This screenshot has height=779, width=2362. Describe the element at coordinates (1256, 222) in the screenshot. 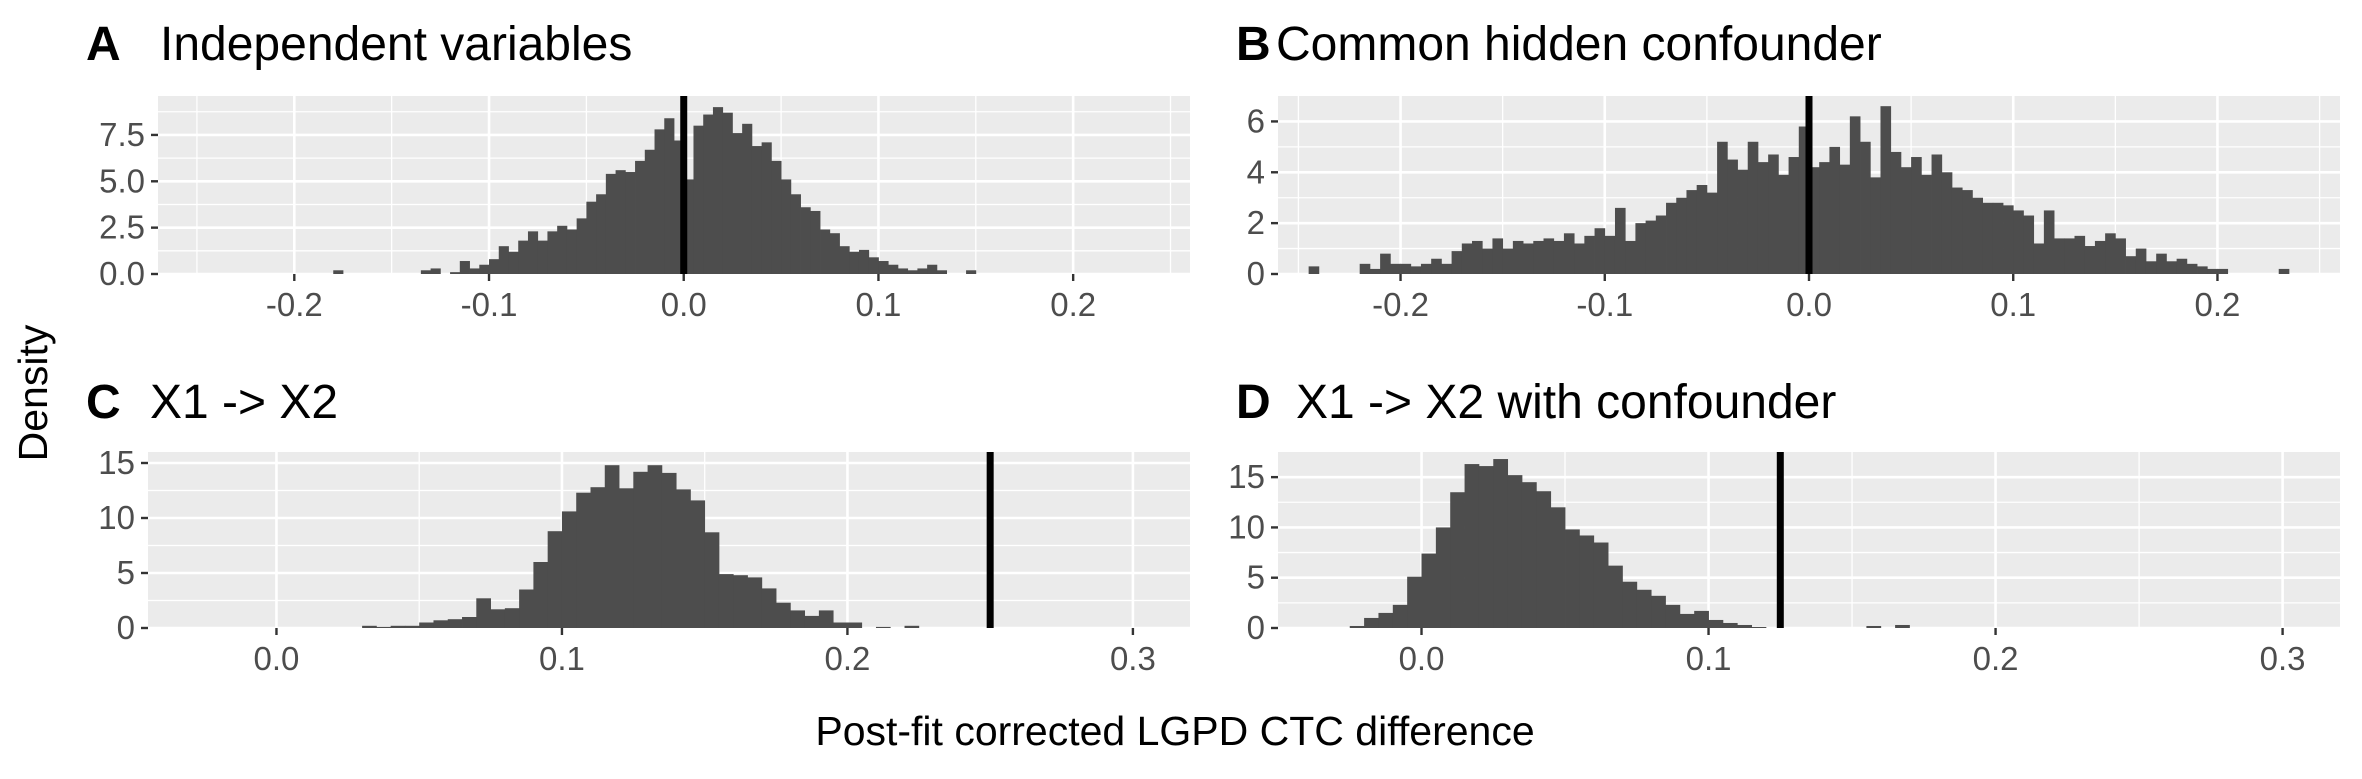

I see `y-tick-label: 2` at that location.